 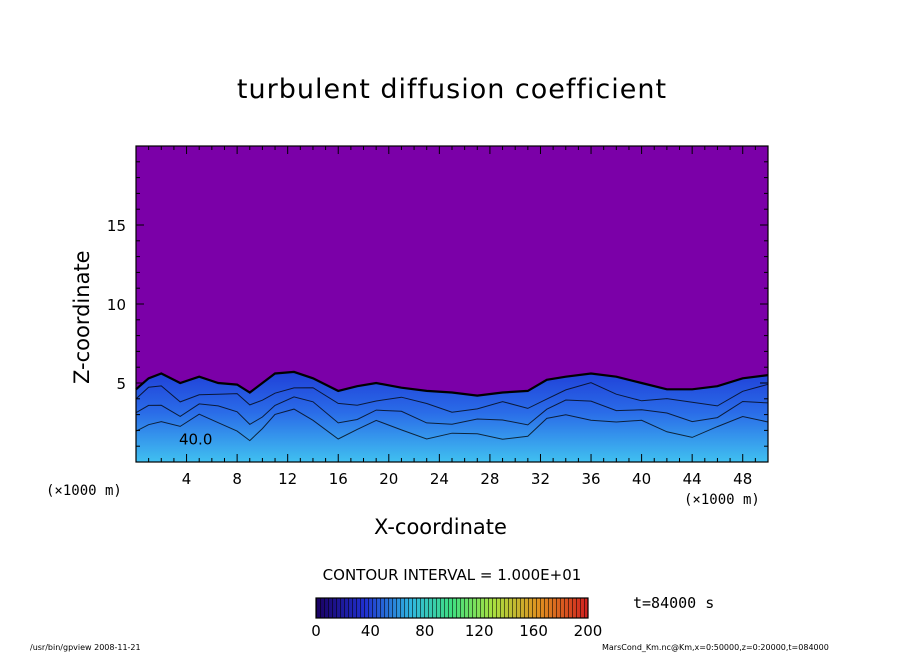 What do you see at coordinates (479, 631) in the screenshot?
I see `colorbar-tick-label: 120` at bounding box center [479, 631].